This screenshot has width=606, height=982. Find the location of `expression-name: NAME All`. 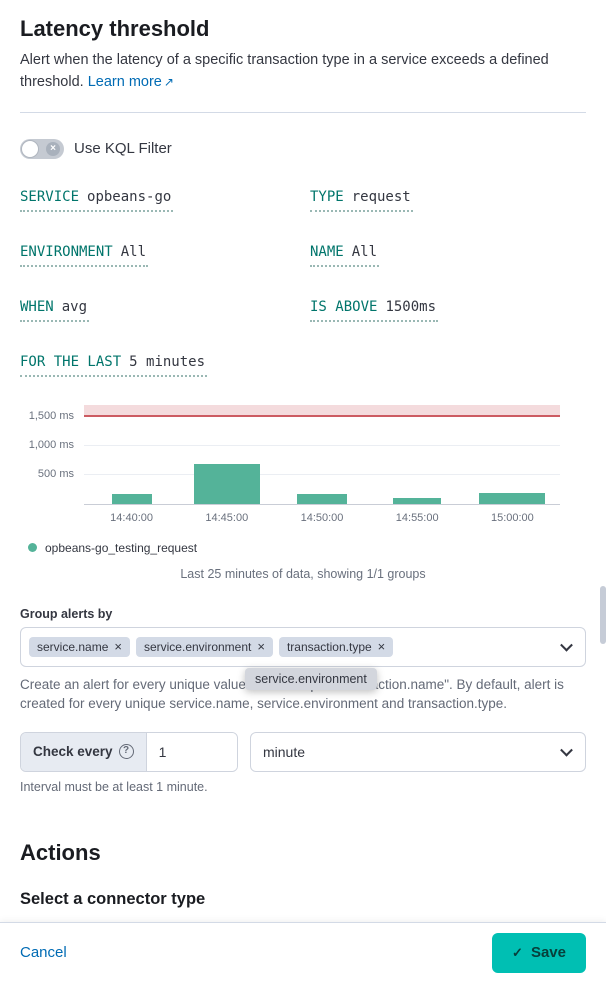

expression-name: NAME All is located at coordinates (345, 255).